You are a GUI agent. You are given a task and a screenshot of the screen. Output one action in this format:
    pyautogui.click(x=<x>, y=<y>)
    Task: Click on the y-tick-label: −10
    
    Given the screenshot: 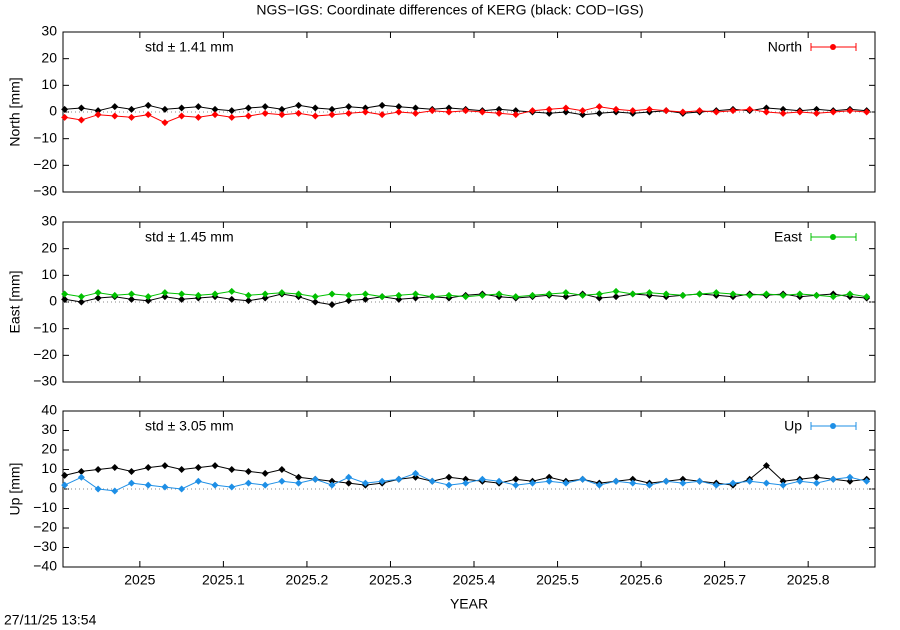 What is the action you would take?
    pyautogui.click(x=45, y=137)
    